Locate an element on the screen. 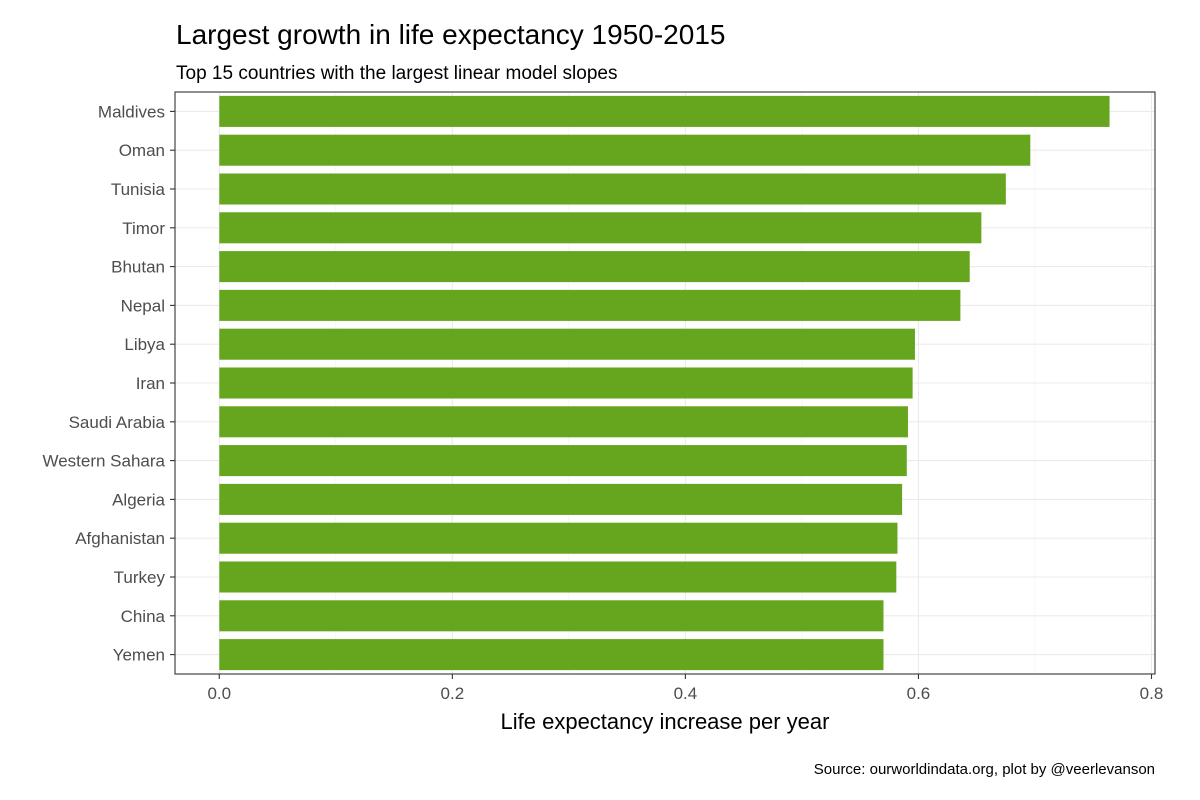  x-axis: 0.0 0.2 0.4 0.6 0.8 is located at coordinates (685, 688).